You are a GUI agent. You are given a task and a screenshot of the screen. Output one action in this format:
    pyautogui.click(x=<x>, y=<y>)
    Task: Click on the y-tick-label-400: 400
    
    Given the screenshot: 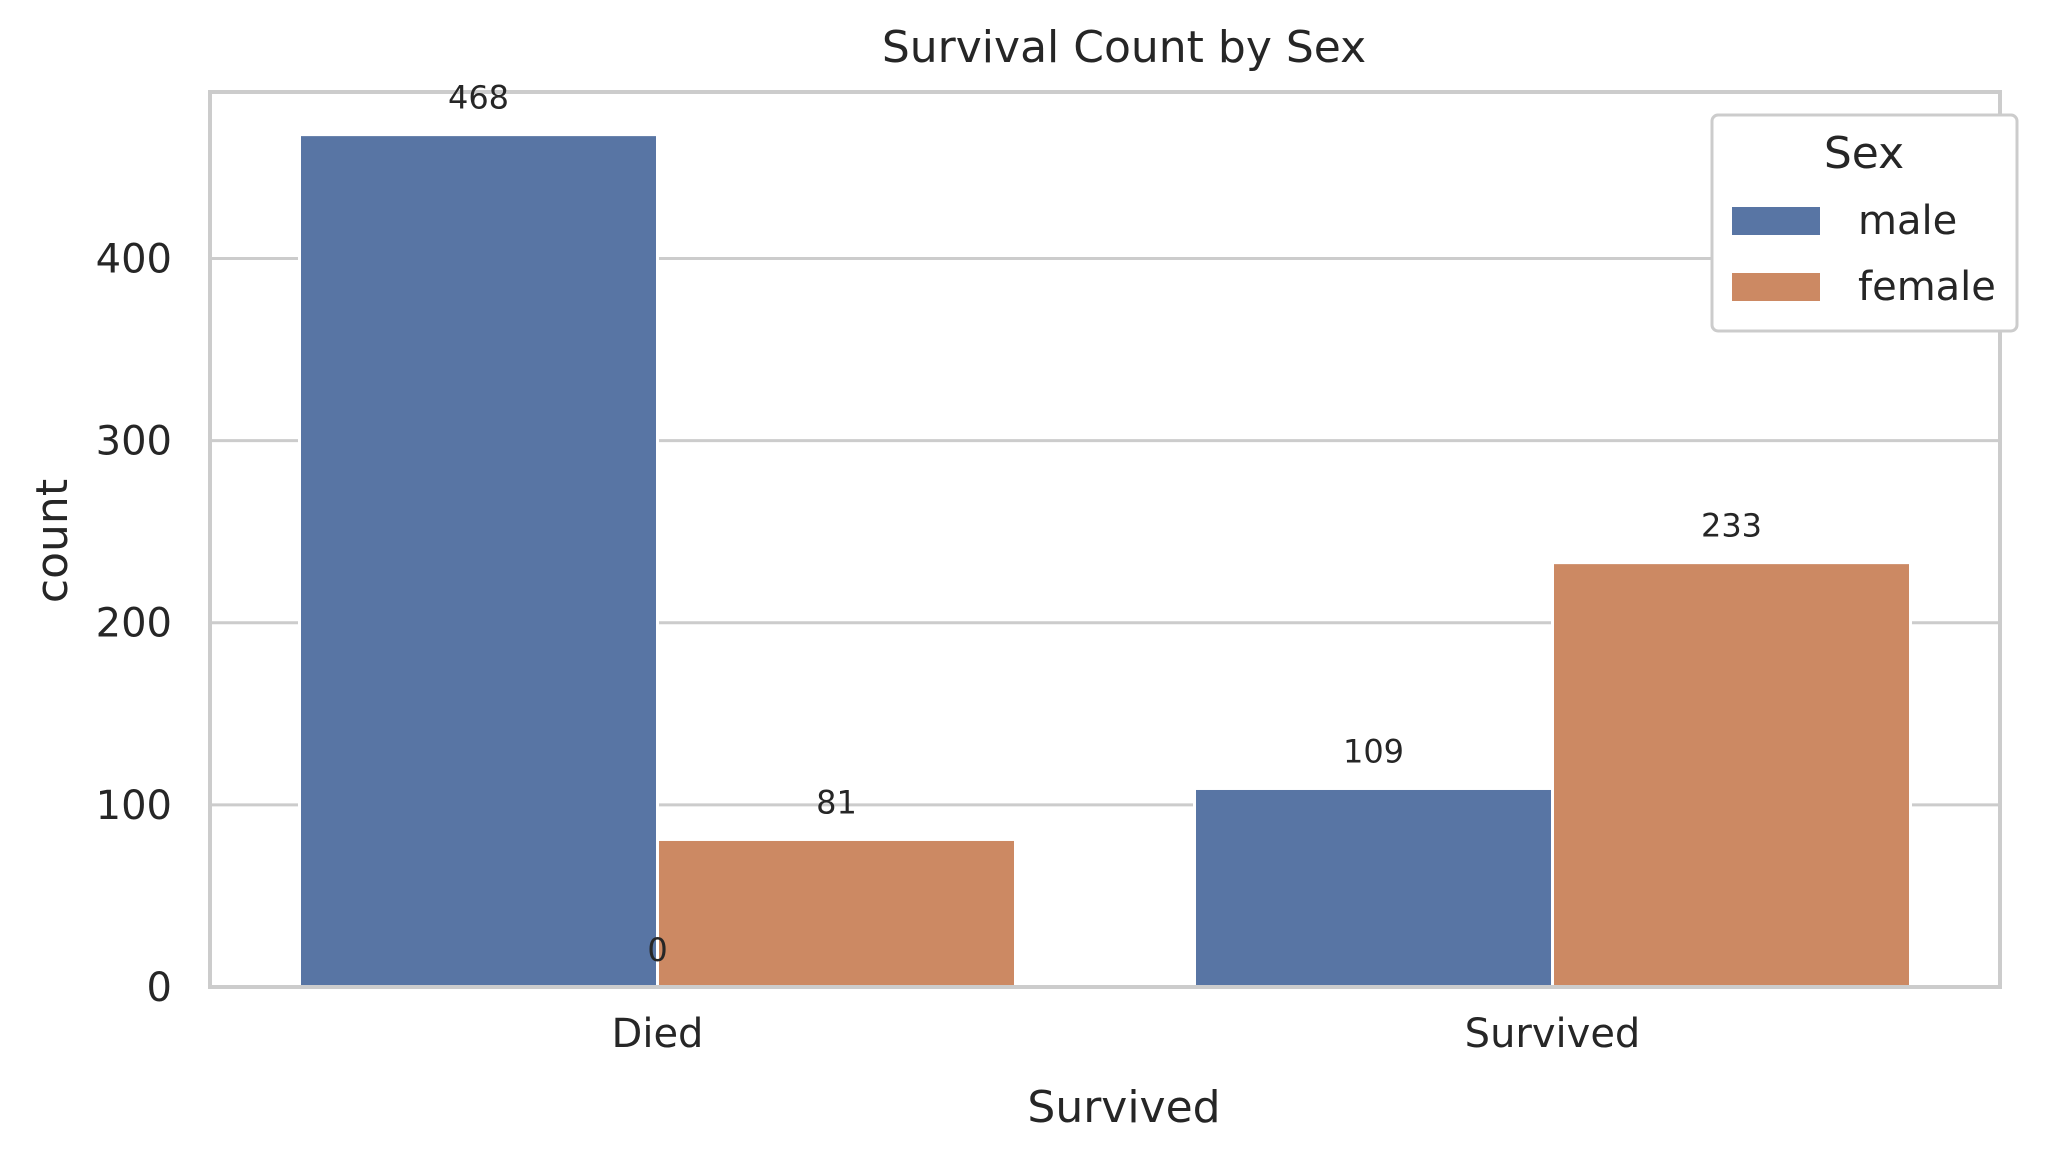 What is the action you would take?
    pyautogui.click(x=134, y=259)
    